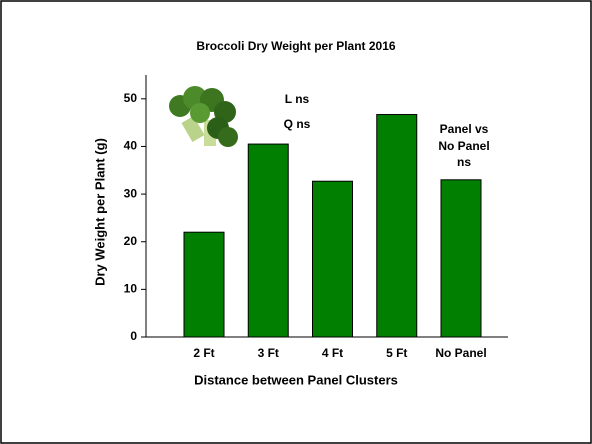 This screenshot has height=444, width=592. Describe the element at coordinates (131, 241) in the screenshot. I see `y-tick-label: 20` at that location.